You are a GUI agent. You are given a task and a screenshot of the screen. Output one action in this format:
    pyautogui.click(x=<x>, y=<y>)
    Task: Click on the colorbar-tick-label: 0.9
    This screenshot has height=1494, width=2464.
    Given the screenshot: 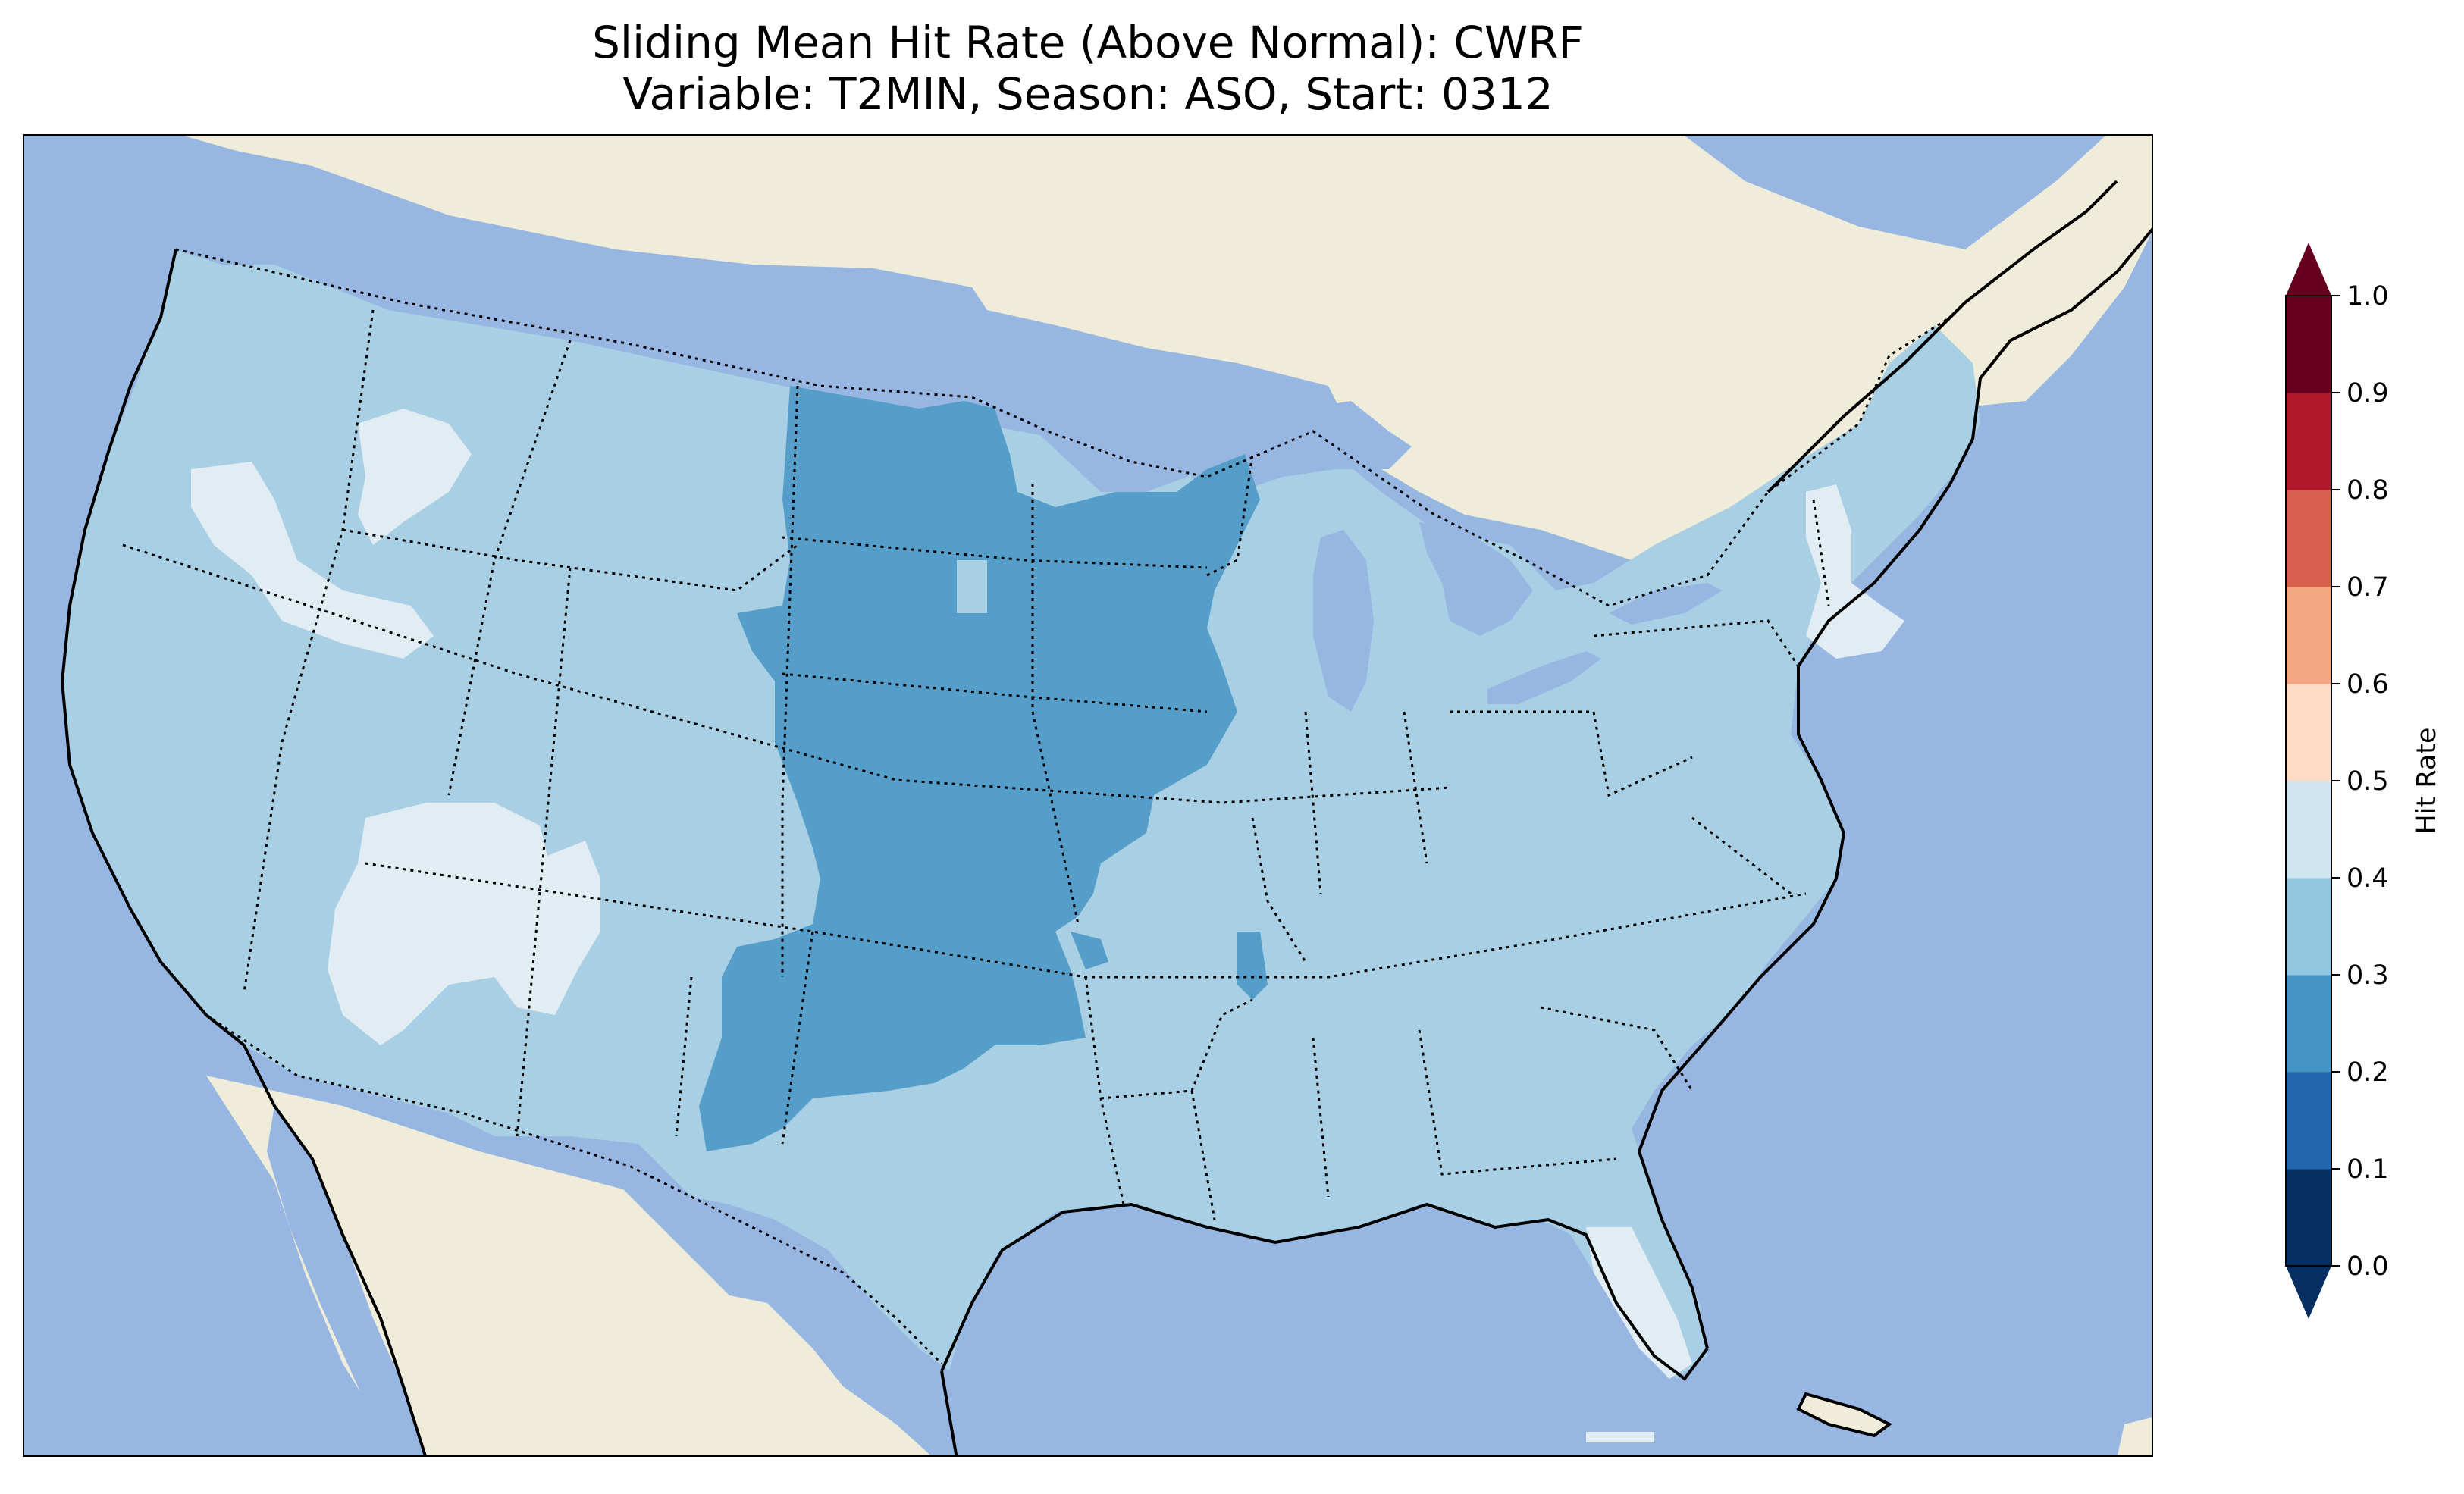 What is the action you would take?
    pyautogui.click(x=2367, y=393)
    